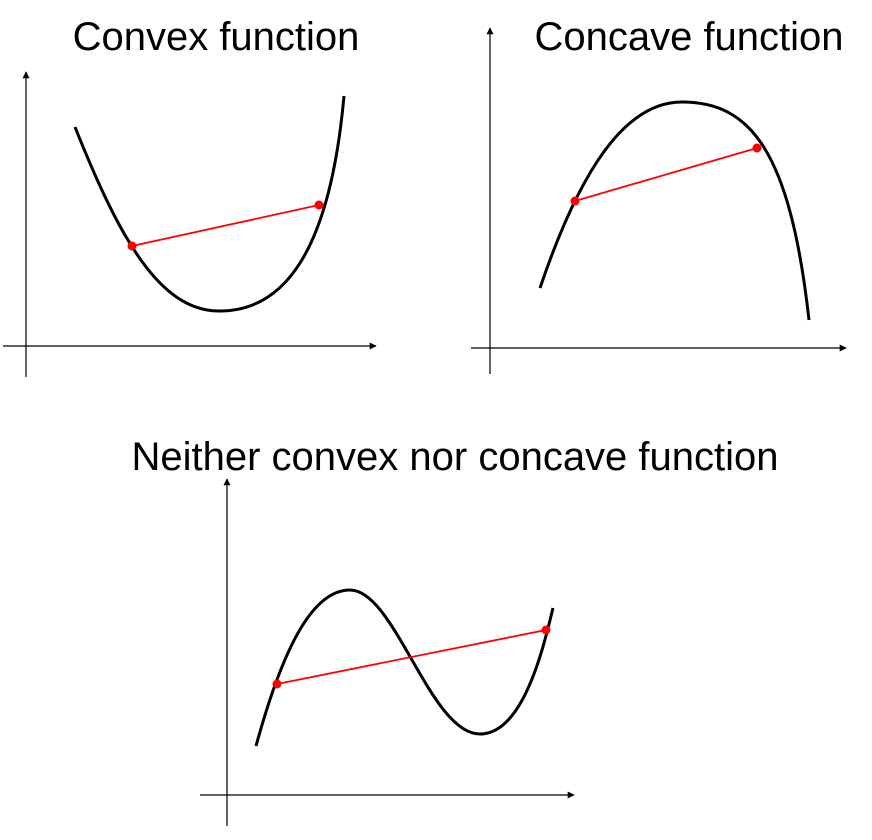 This screenshot has height=840, width=872. Describe the element at coordinates (225, 225) in the screenshot. I see `chord-convex` at that location.